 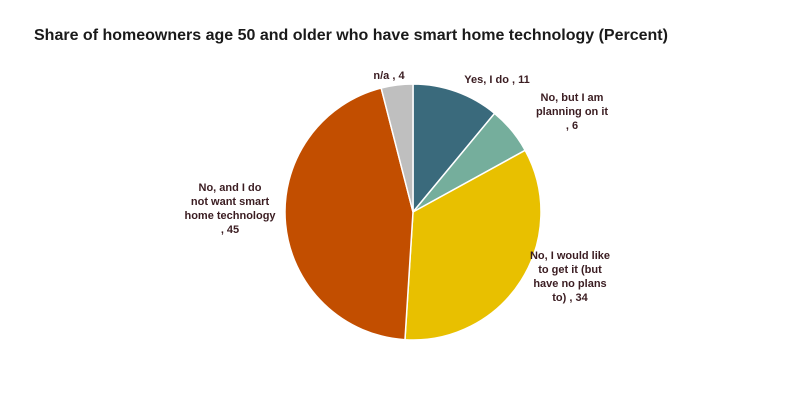 I want to click on slice-label-1: Yes, I do , 11, so click(x=496, y=80).